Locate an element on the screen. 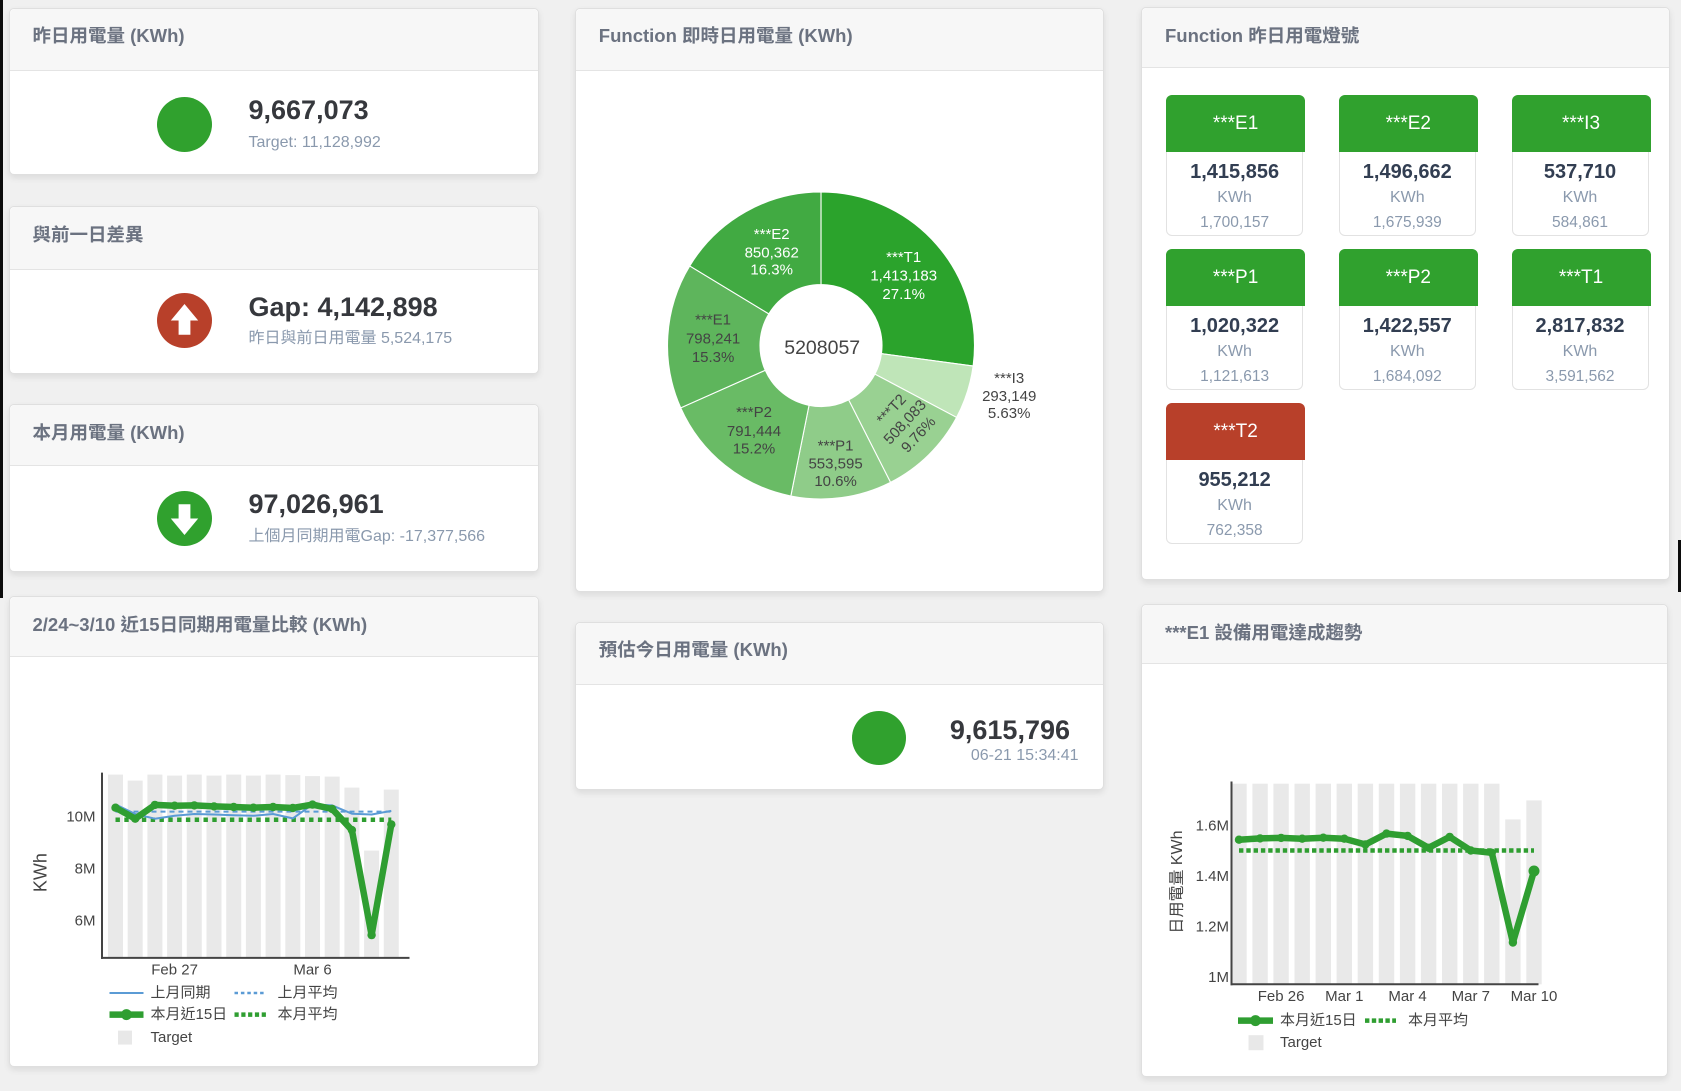 This screenshot has width=1681, height=1091. svg-text: 553,595 is located at coordinates (835, 463).